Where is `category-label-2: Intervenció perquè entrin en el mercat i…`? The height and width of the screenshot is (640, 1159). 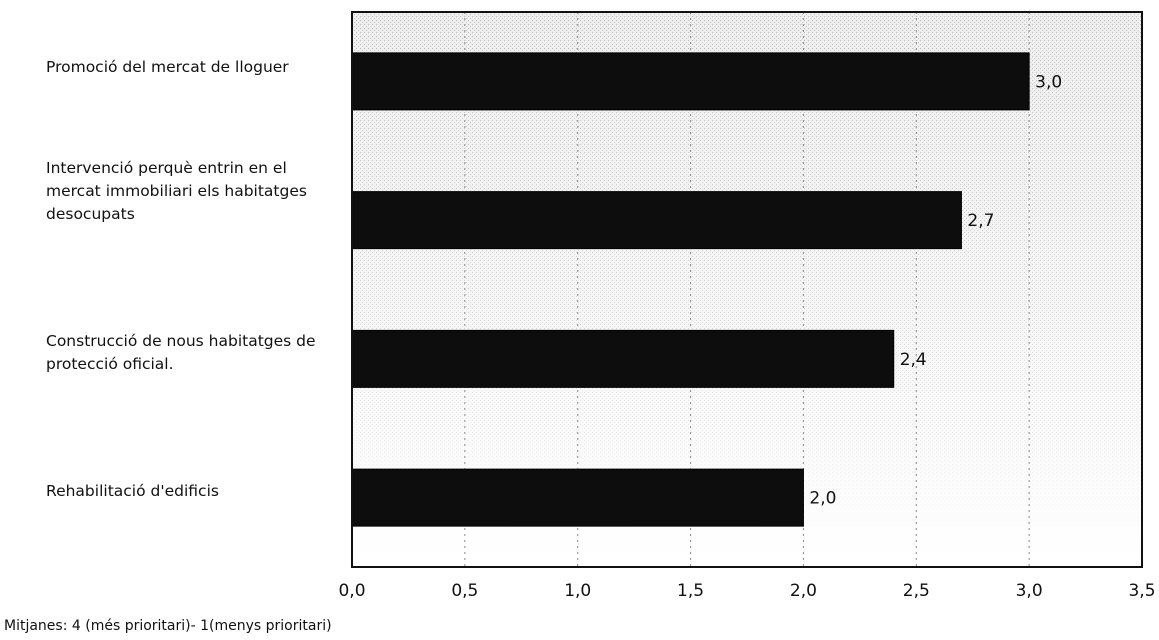
category-label-2: Intervenció perquè entrin en el mercat i… is located at coordinates (176, 191).